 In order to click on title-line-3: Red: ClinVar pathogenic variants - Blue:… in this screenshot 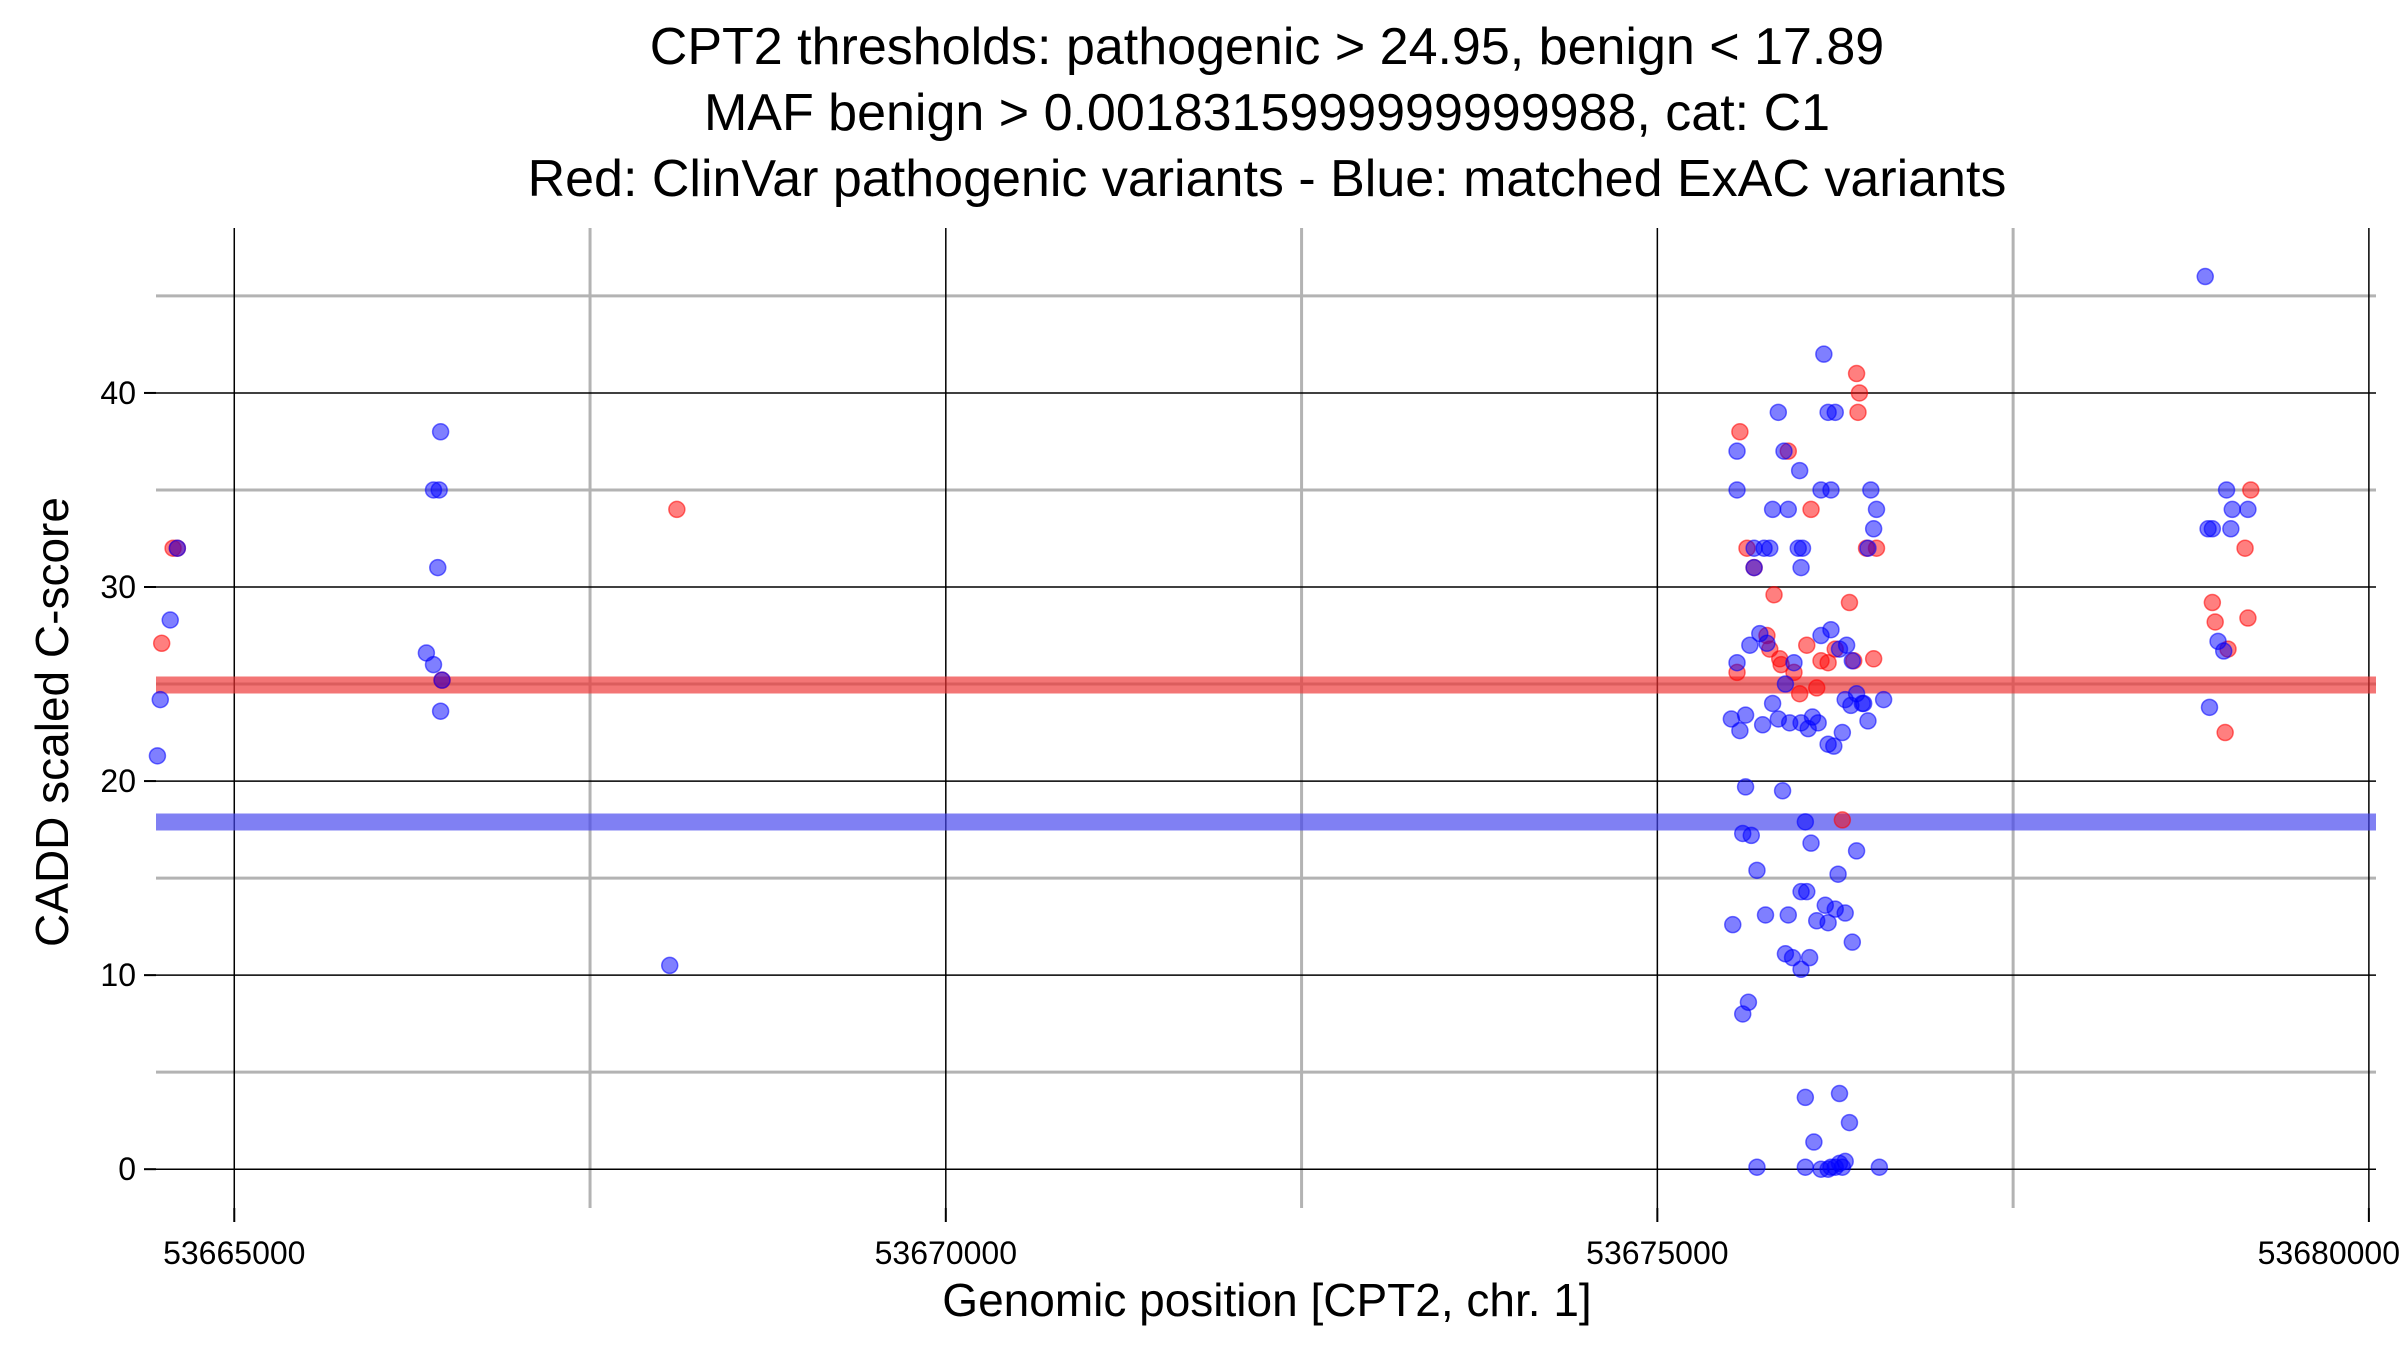, I will do `click(1267, 179)`.